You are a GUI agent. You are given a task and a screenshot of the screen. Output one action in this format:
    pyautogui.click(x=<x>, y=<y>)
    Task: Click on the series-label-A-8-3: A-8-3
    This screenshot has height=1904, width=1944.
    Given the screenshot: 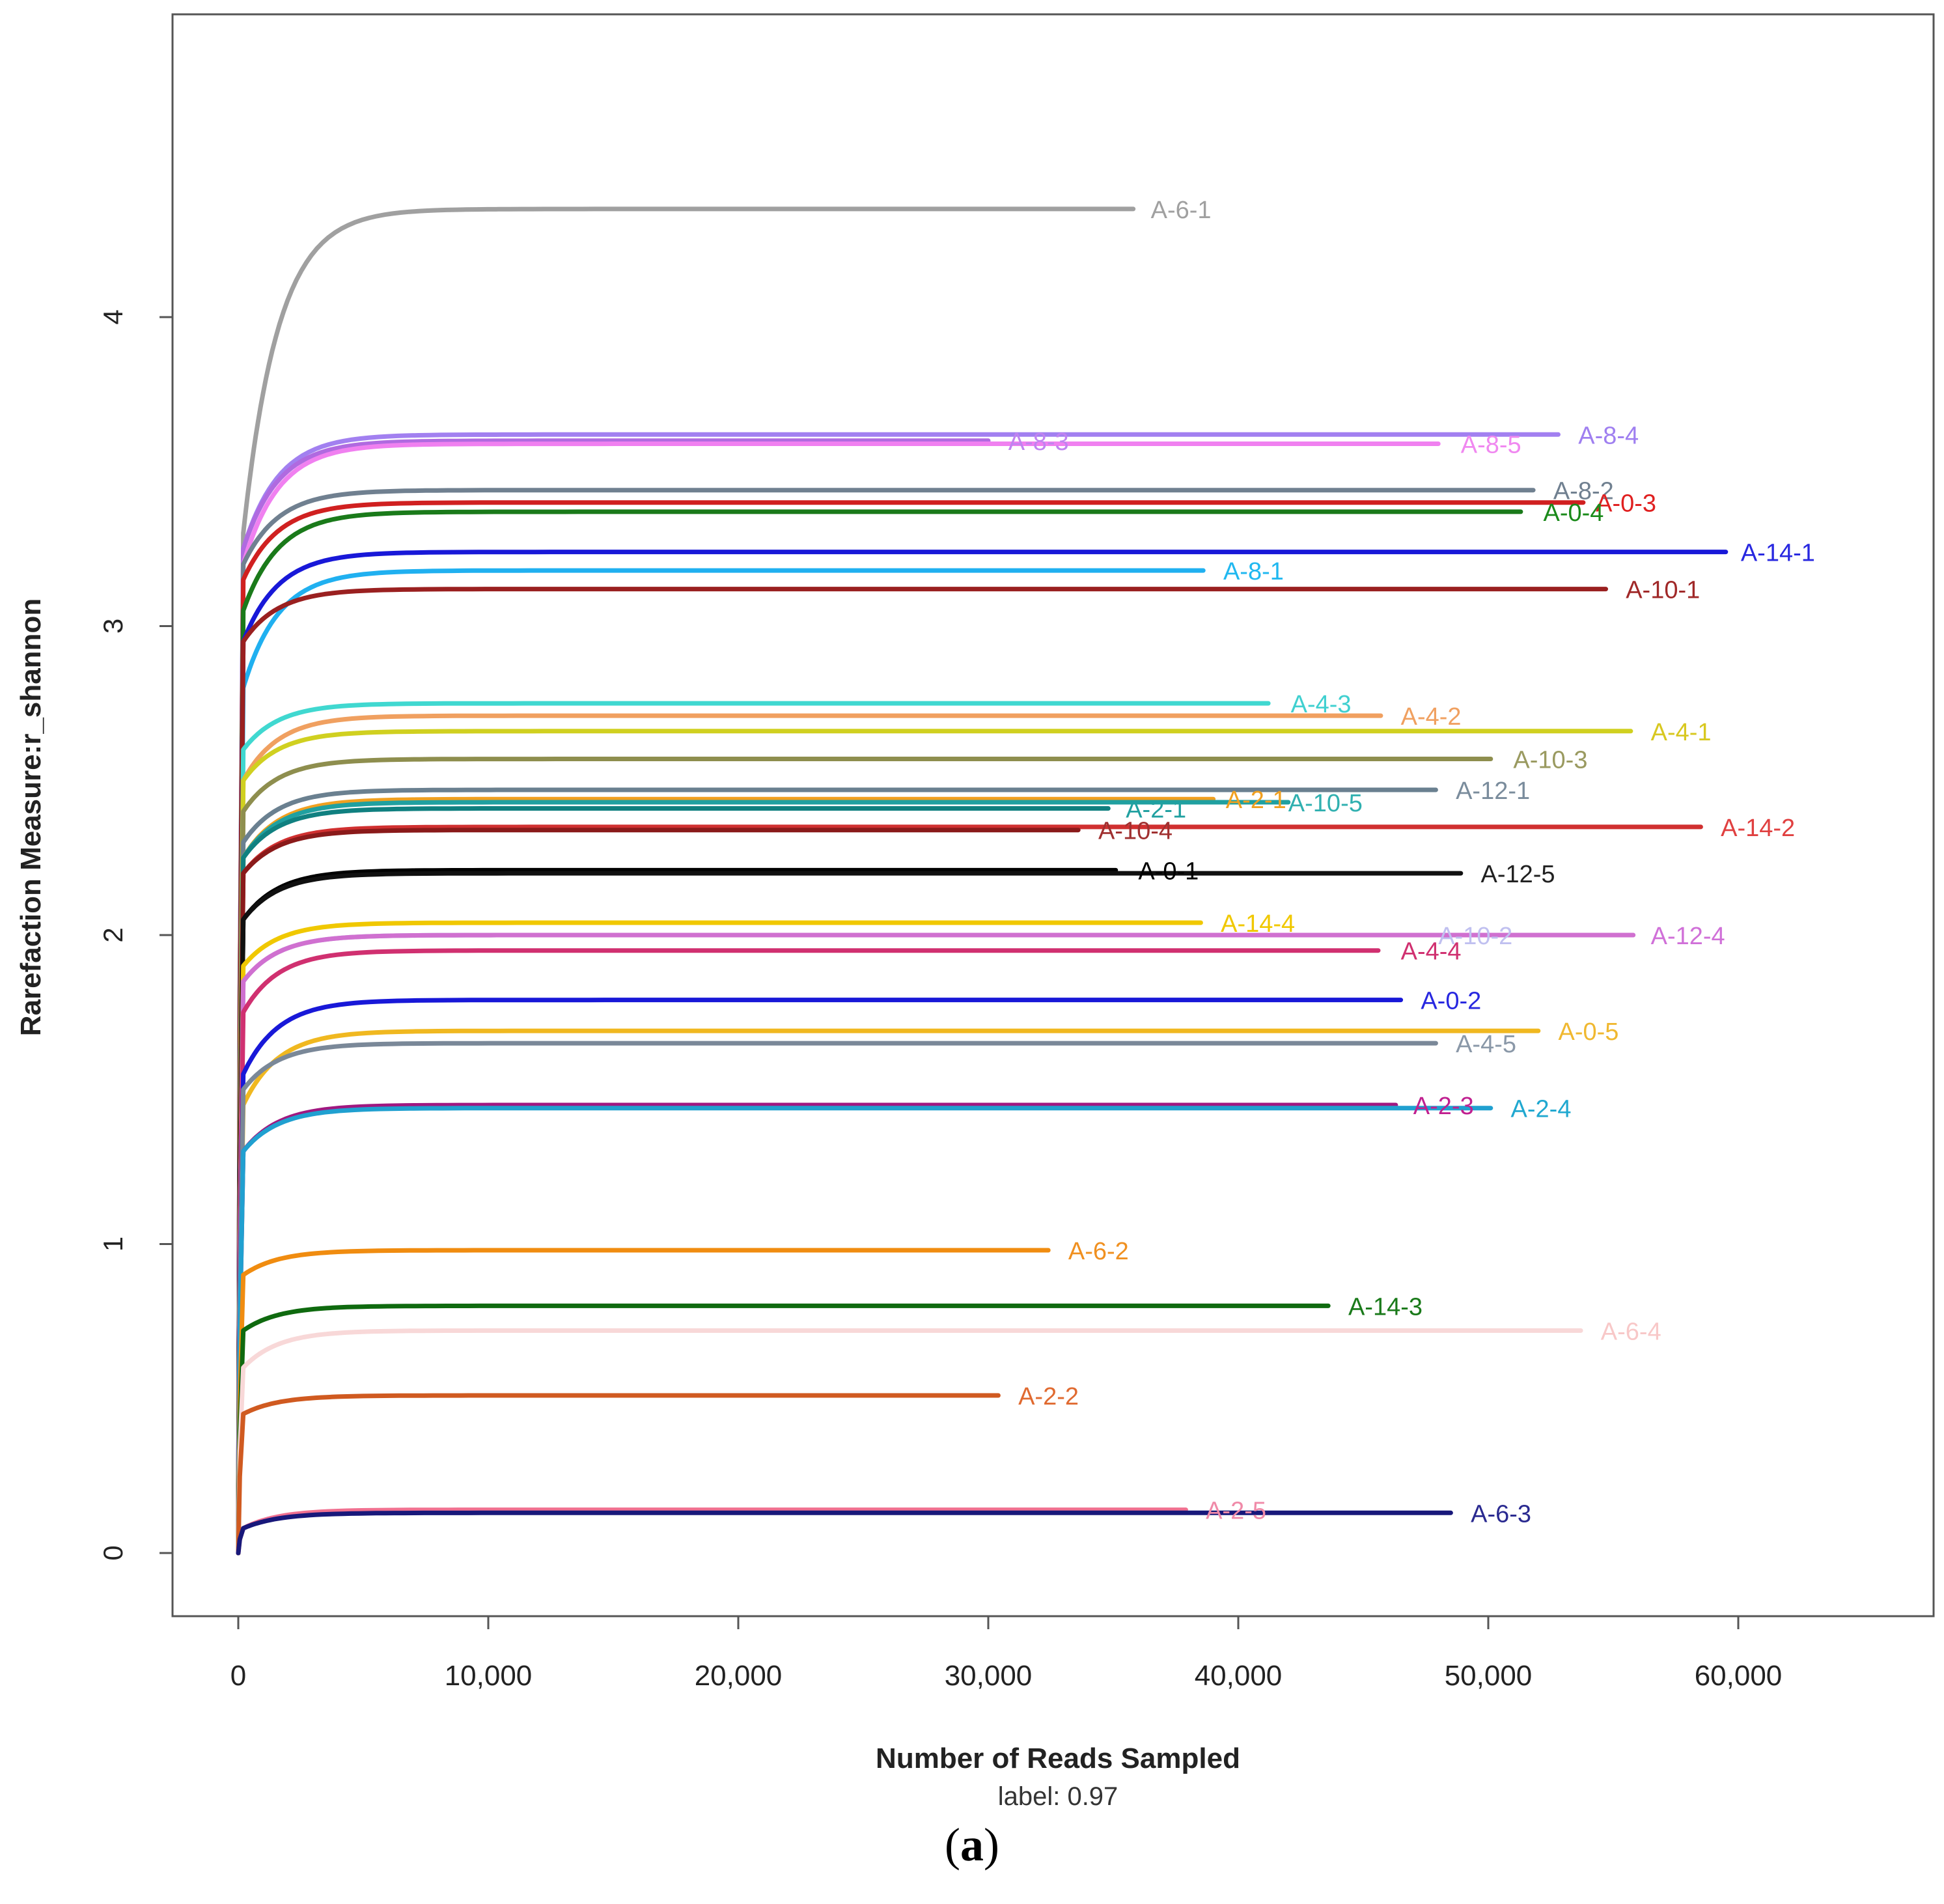 What is the action you would take?
    pyautogui.click(x=1039, y=442)
    